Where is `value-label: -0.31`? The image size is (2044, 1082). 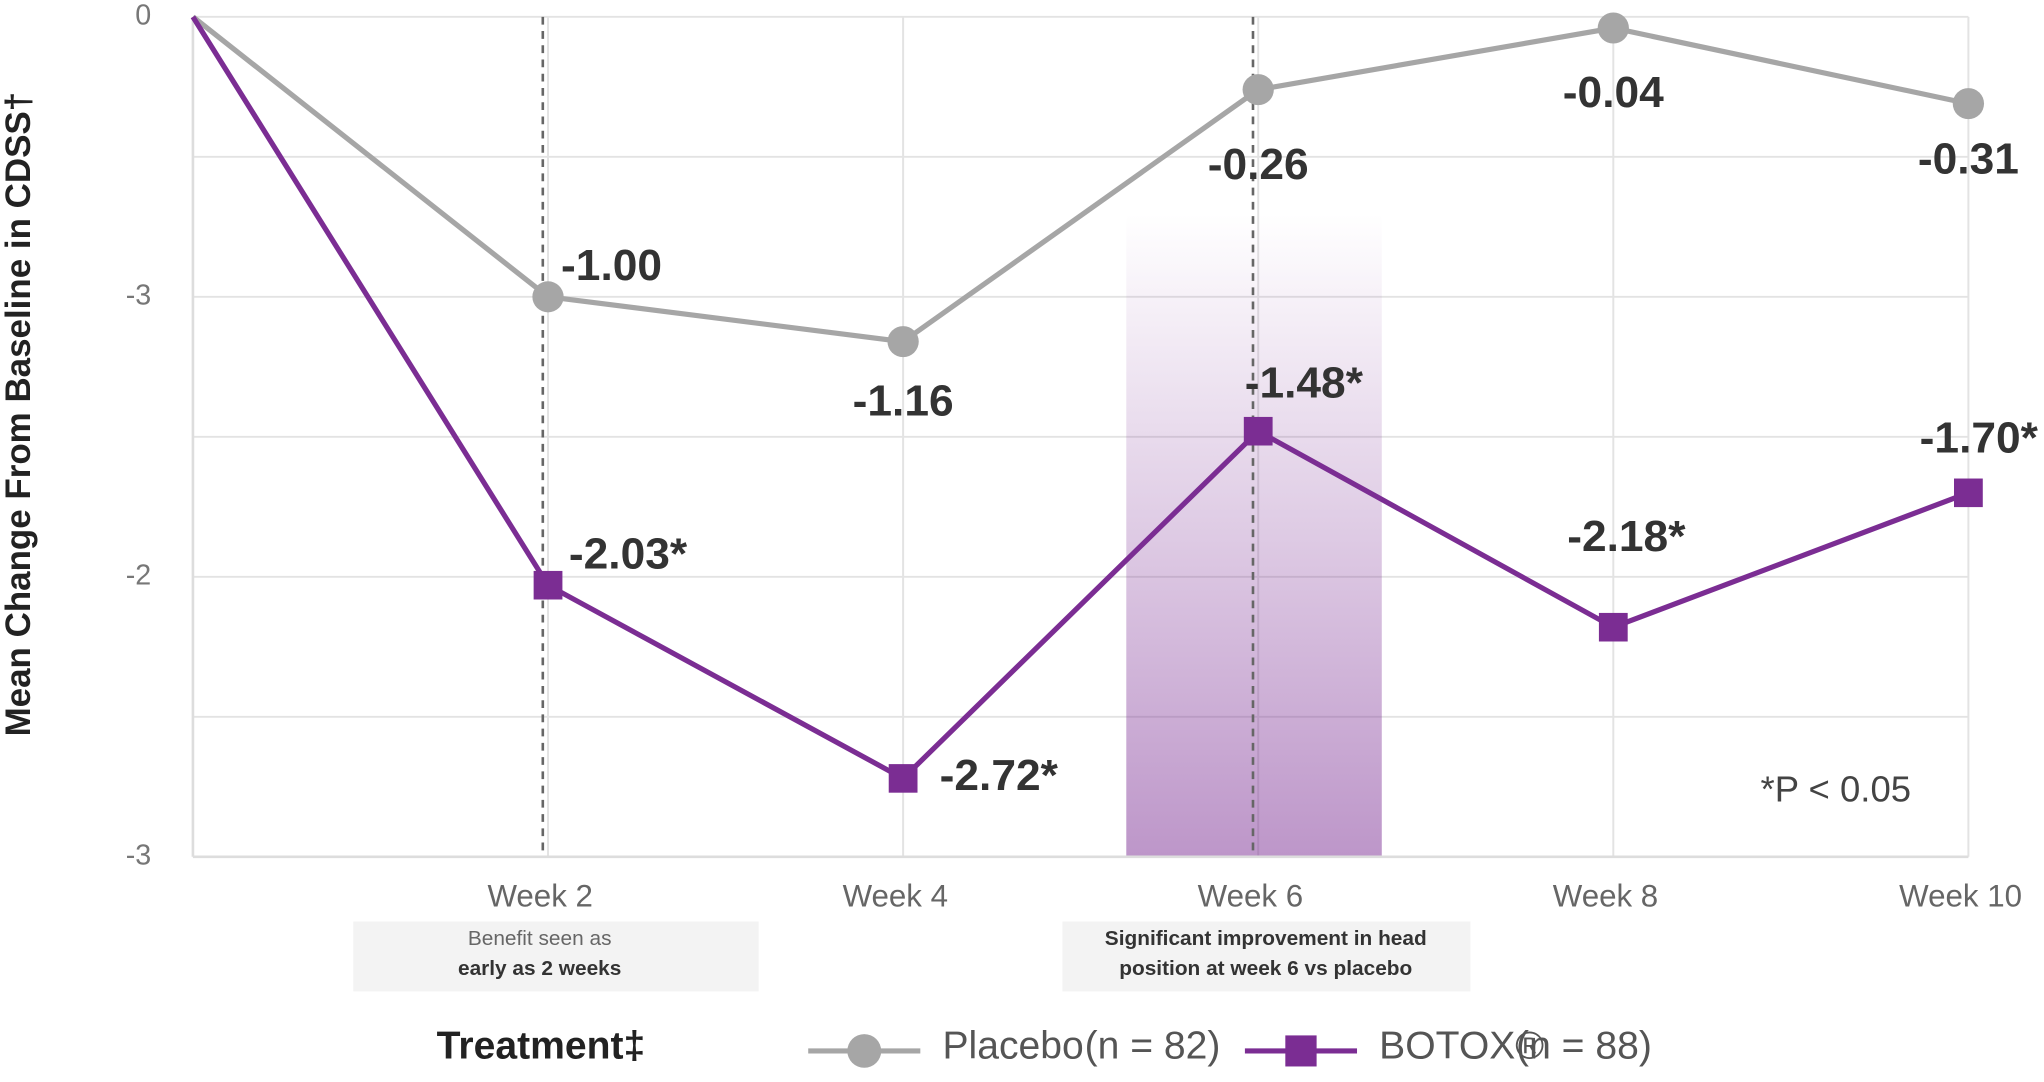 value-label: -0.31 is located at coordinates (1968, 159).